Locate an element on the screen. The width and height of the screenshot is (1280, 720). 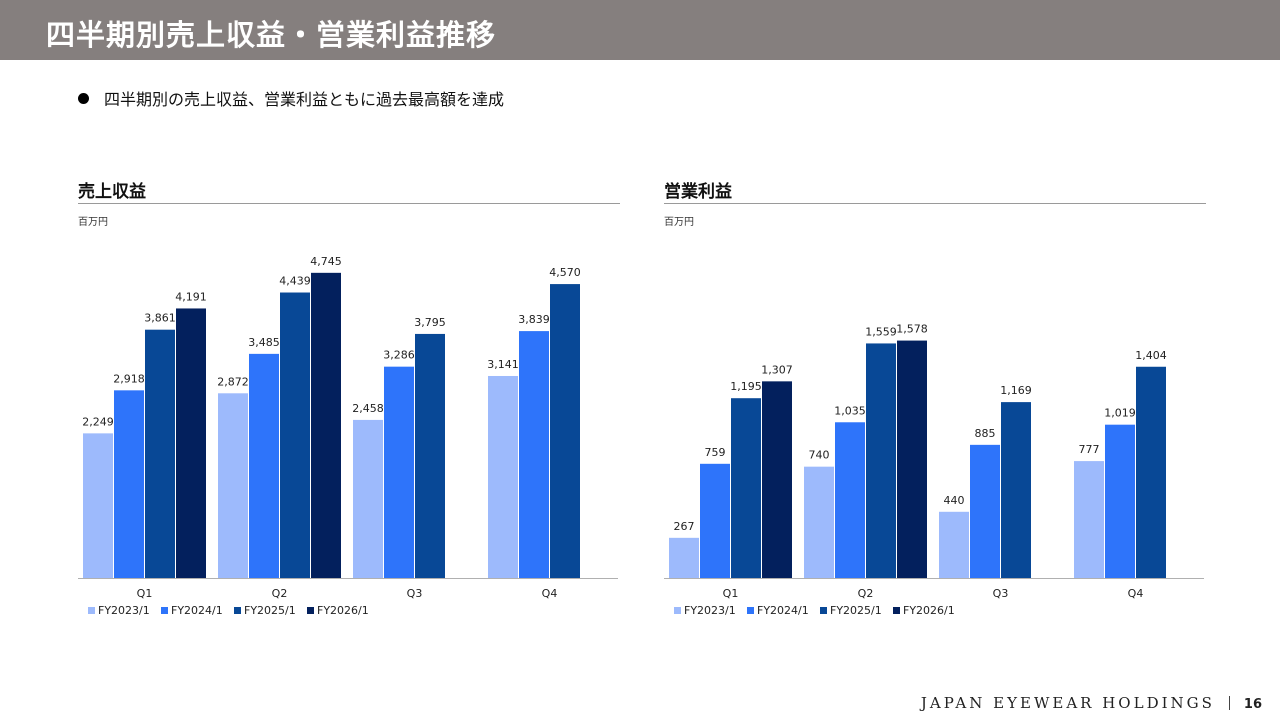
data-label: 1,035 is located at coordinates (850, 410).